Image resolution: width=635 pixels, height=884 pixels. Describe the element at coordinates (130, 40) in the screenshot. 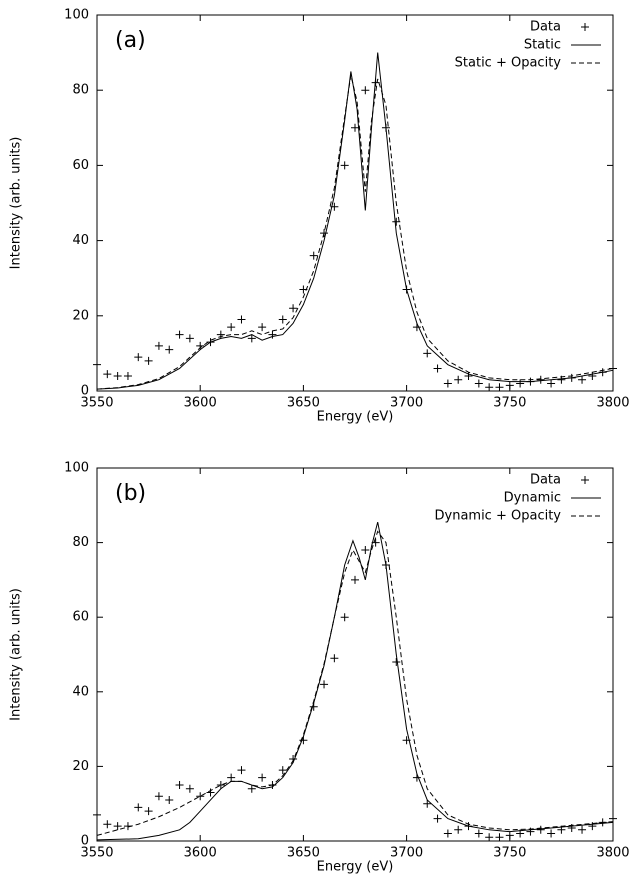

I see `panel-label: (a)` at that location.